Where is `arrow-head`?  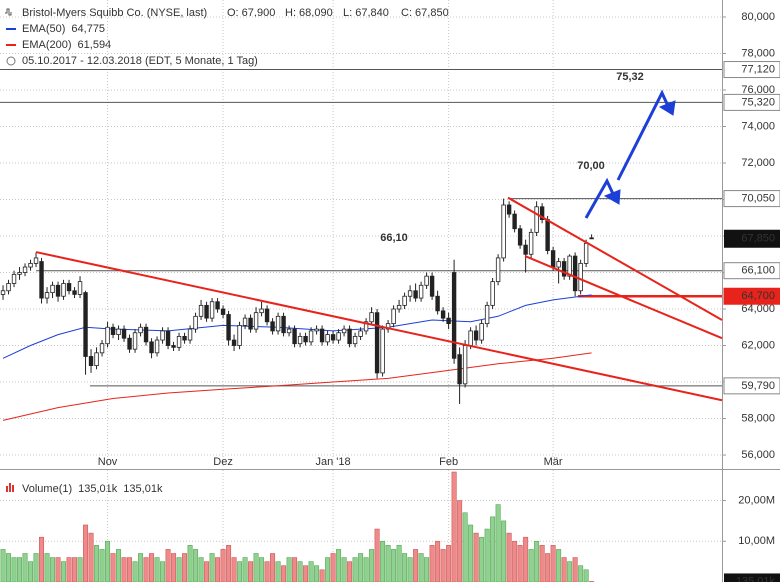 arrow-head is located at coordinates (612, 197).